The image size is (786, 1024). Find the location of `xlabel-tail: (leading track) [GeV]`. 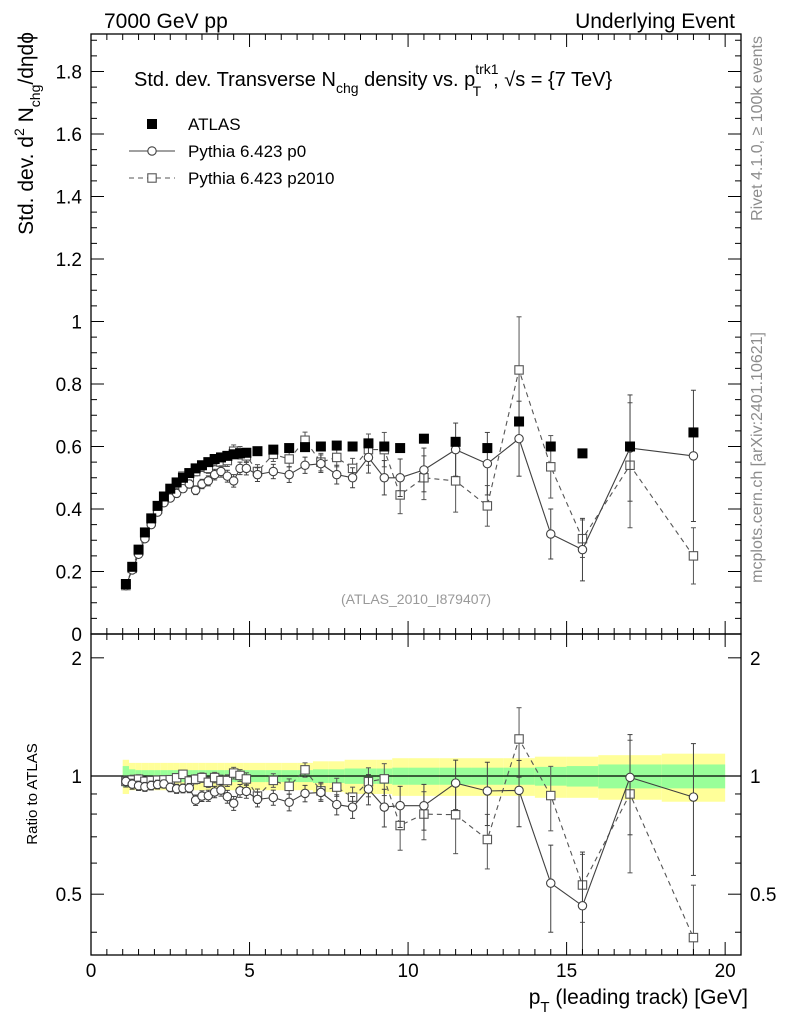

xlabel-tail: (leading track) [GeV] is located at coordinates (649, 997).